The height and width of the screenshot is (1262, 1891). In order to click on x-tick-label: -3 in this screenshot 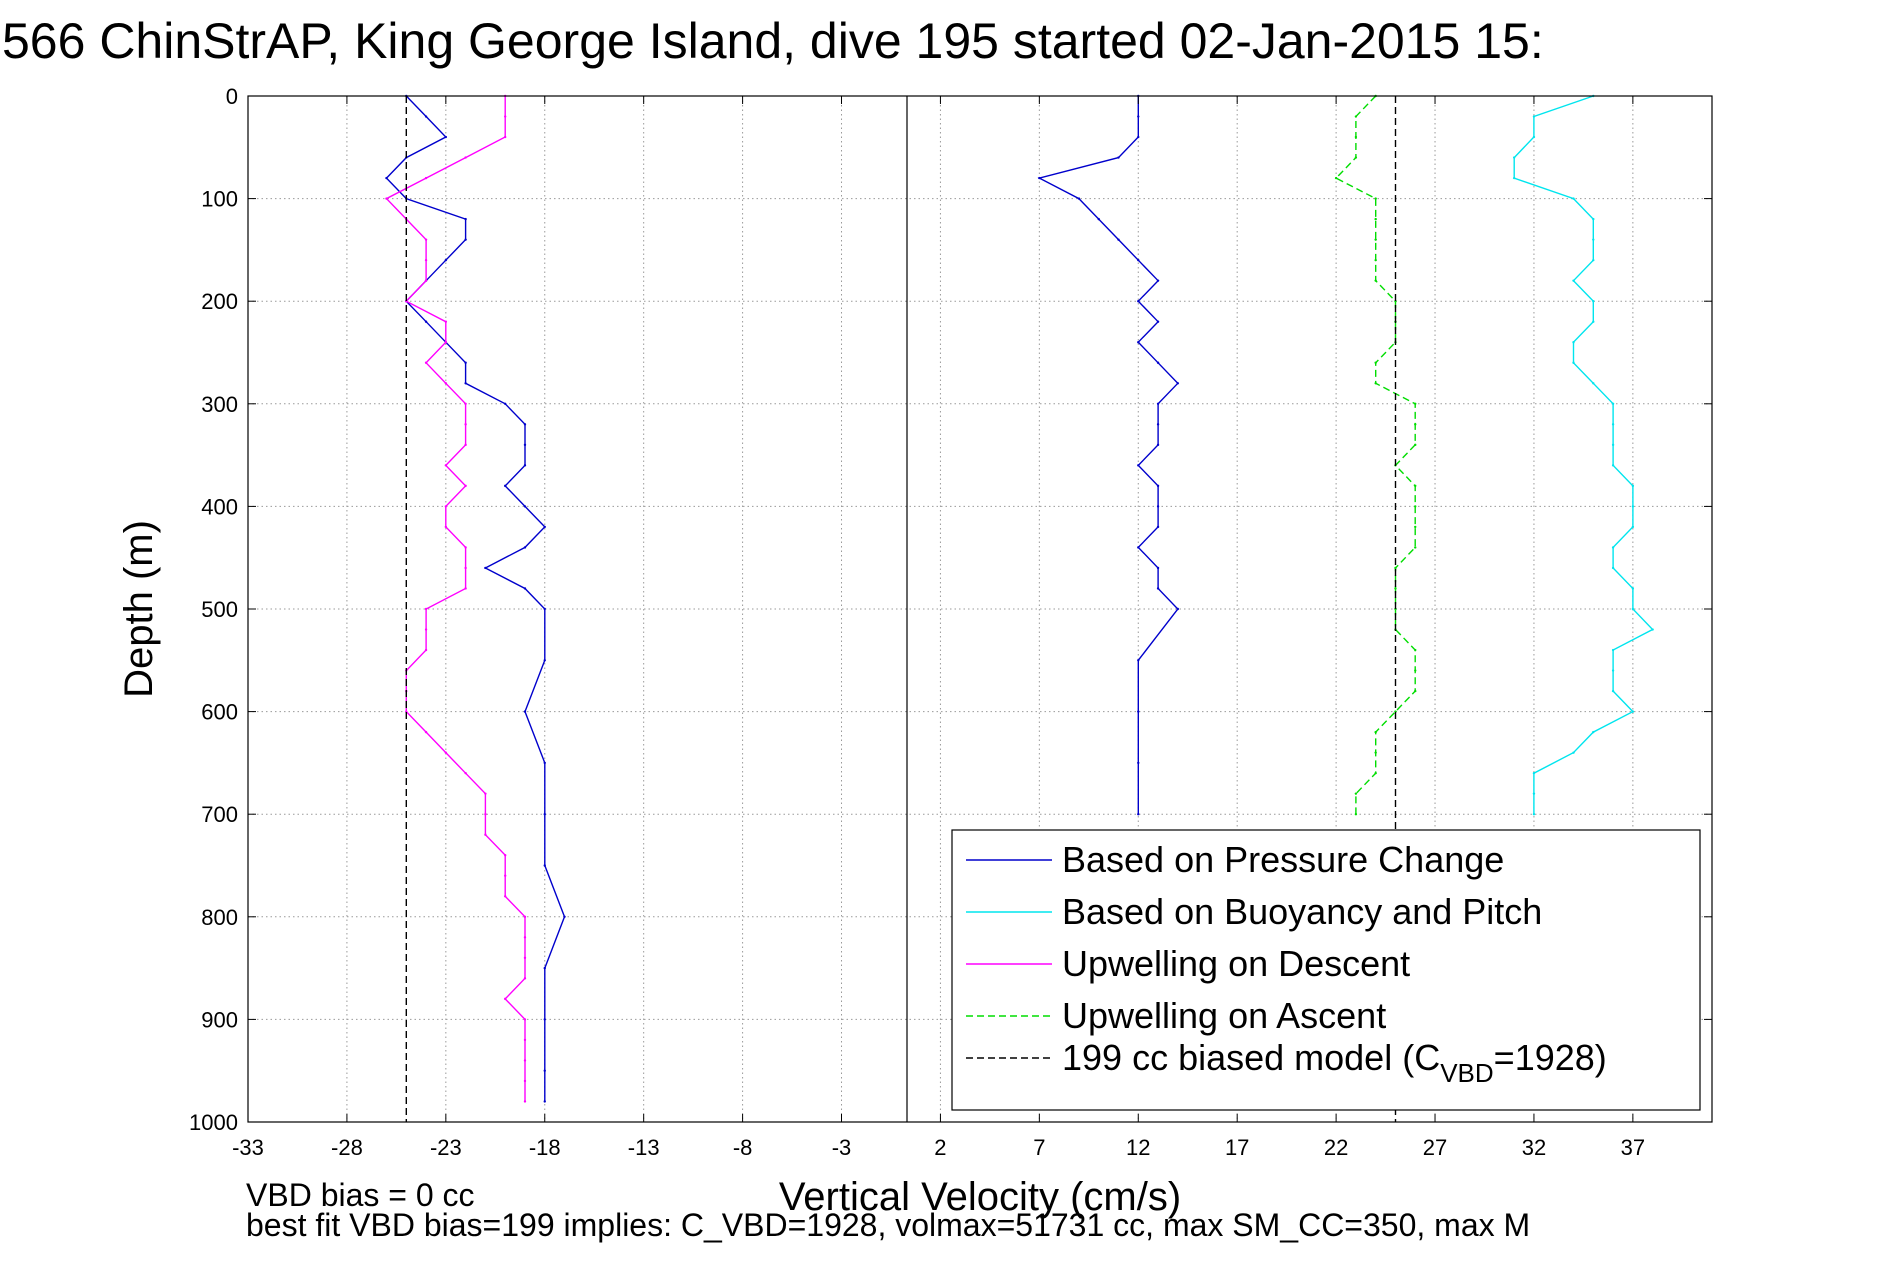, I will do `click(842, 1147)`.